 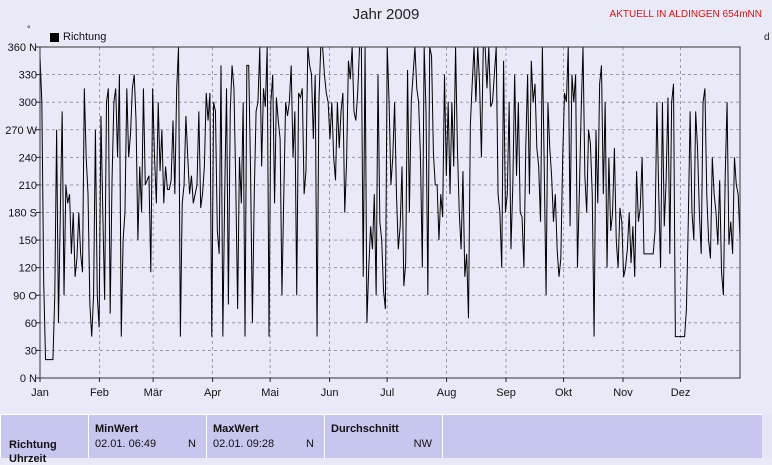 I want to click on x-tick-label: Jul, so click(x=387, y=393).